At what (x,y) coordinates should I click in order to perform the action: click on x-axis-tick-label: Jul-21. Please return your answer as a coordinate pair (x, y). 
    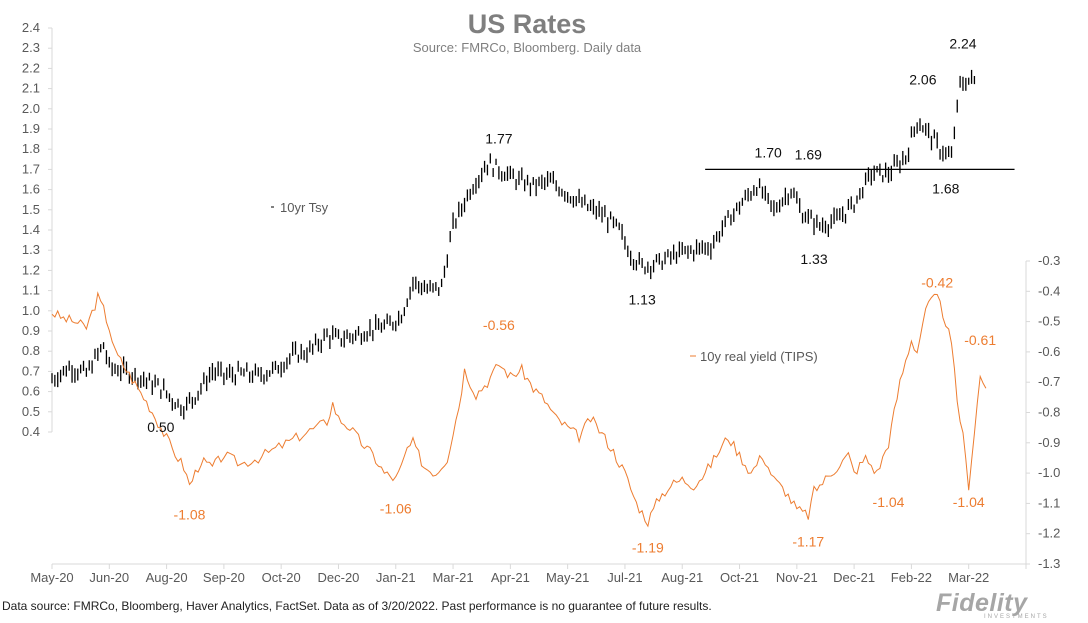
    Looking at the image, I should click on (624, 577).